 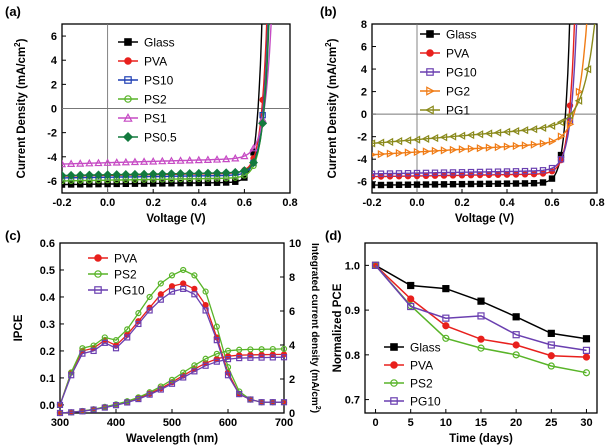 I want to click on x-axis-label: Voltage (V), so click(x=175, y=219).